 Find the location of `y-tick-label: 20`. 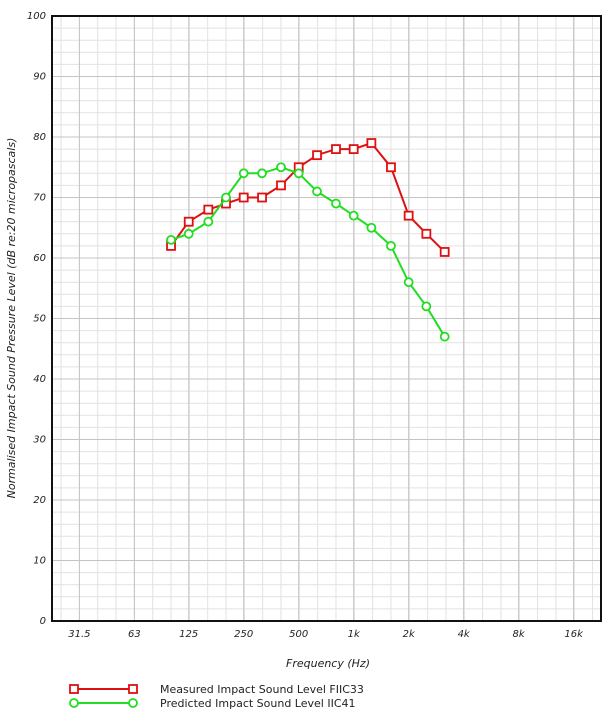

y-tick-label: 20 is located at coordinates (39, 500).